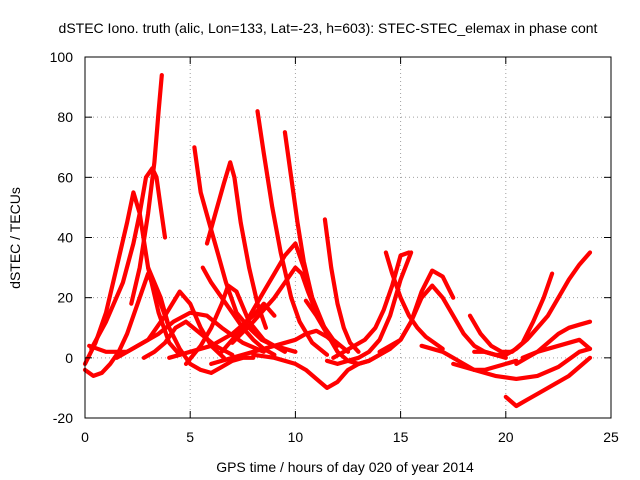 The height and width of the screenshot is (480, 640). Describe the element at coordinates (65, 117) in the screenshot. I see `y-tick-label: 80` at that location.